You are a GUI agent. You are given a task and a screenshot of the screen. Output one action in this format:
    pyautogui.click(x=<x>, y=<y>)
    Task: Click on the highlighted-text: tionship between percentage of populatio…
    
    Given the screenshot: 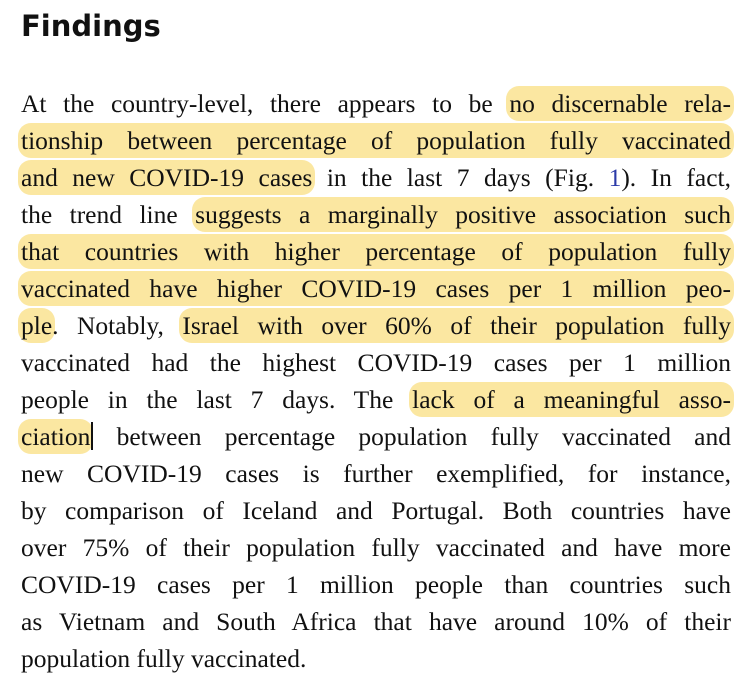 What is the action you would take?
    pyautogui.click(x=376, y=140)
    